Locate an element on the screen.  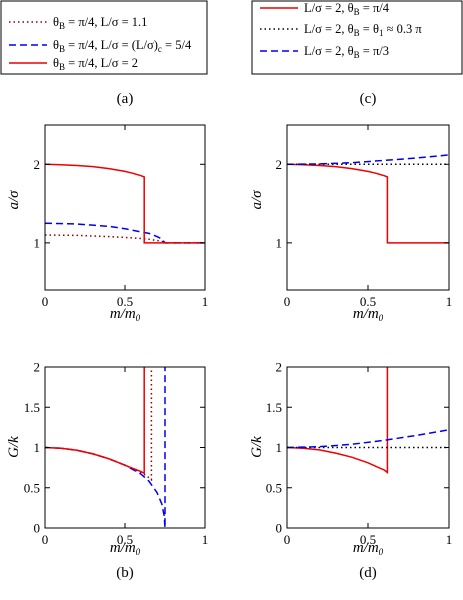
legend-entry: θB​ = π/4, L/σ = (L/σ)c​ = 5/4 is located at coordinates (122, 46).